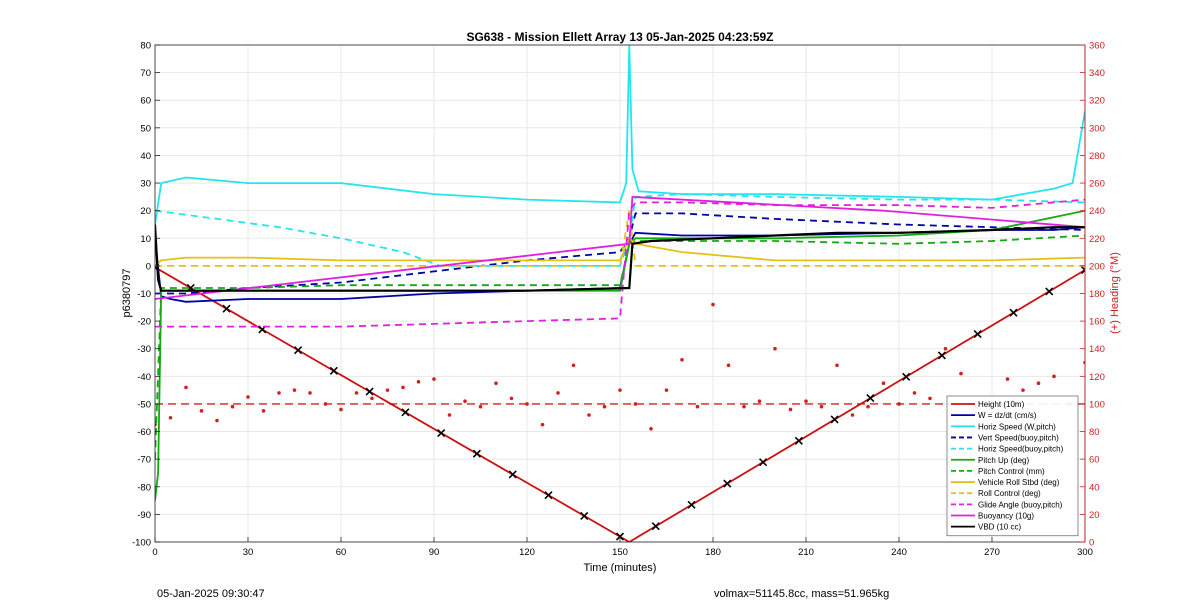  Describe the element at coordinates (1007, 415) in the screenshot. I see `legend-entry: W = dz/dt (cm/s)` at that location.